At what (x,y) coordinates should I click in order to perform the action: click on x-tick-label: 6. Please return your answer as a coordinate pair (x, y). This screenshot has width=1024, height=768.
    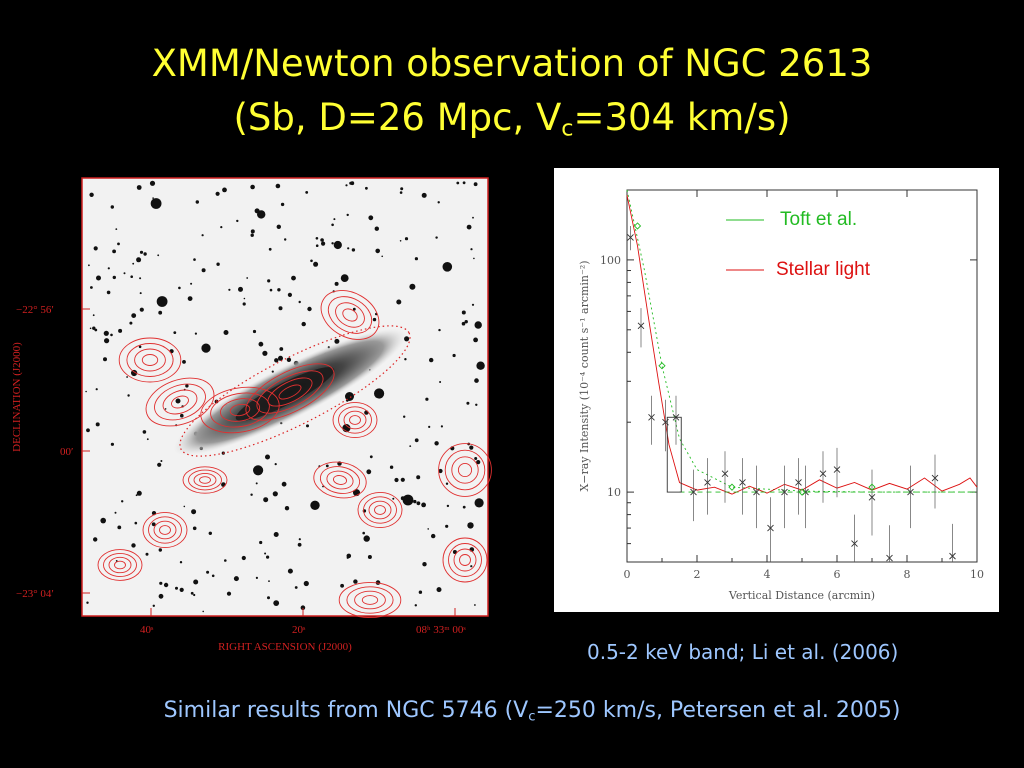
    Looking at the image, I should click on (837, 574).